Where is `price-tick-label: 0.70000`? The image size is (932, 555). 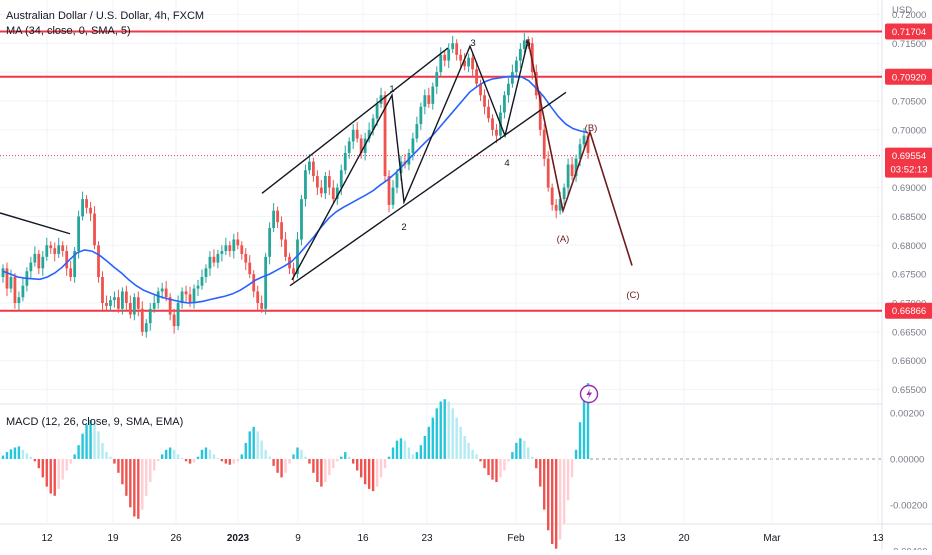 price-tick-label: 0.70000 is located at coordinates (909, 130).